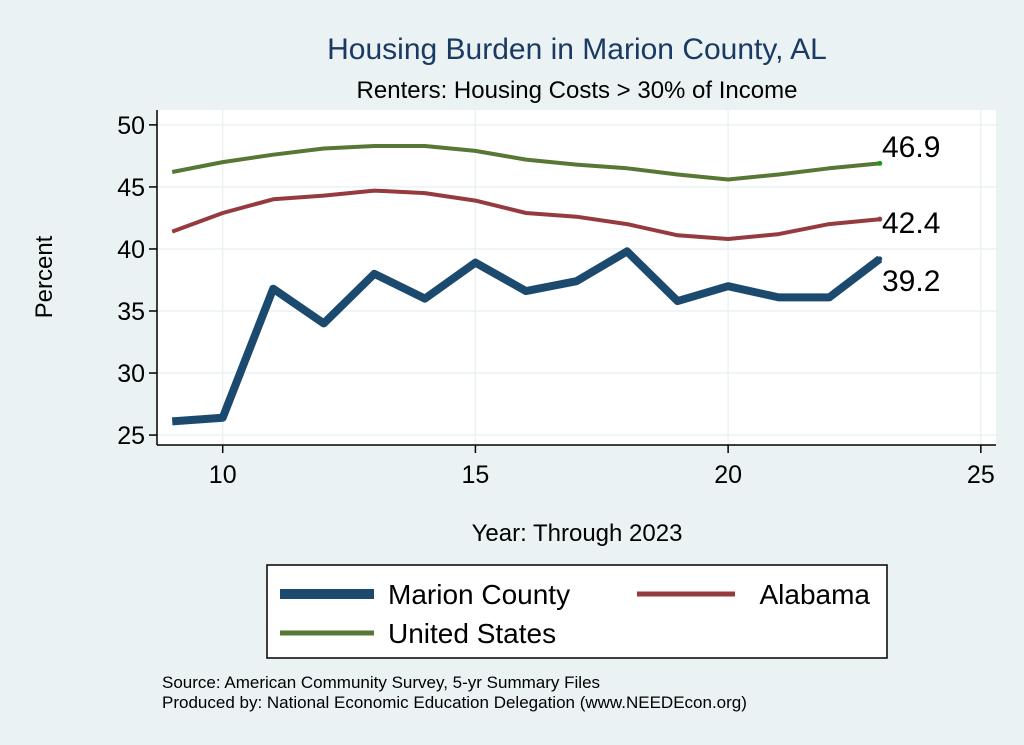 This screenshot has width=1024, height=745. Describe the element at coordinates (602, 475) in the screenshot. I see `x-tick-labels: 10 15 20 25` at that location.